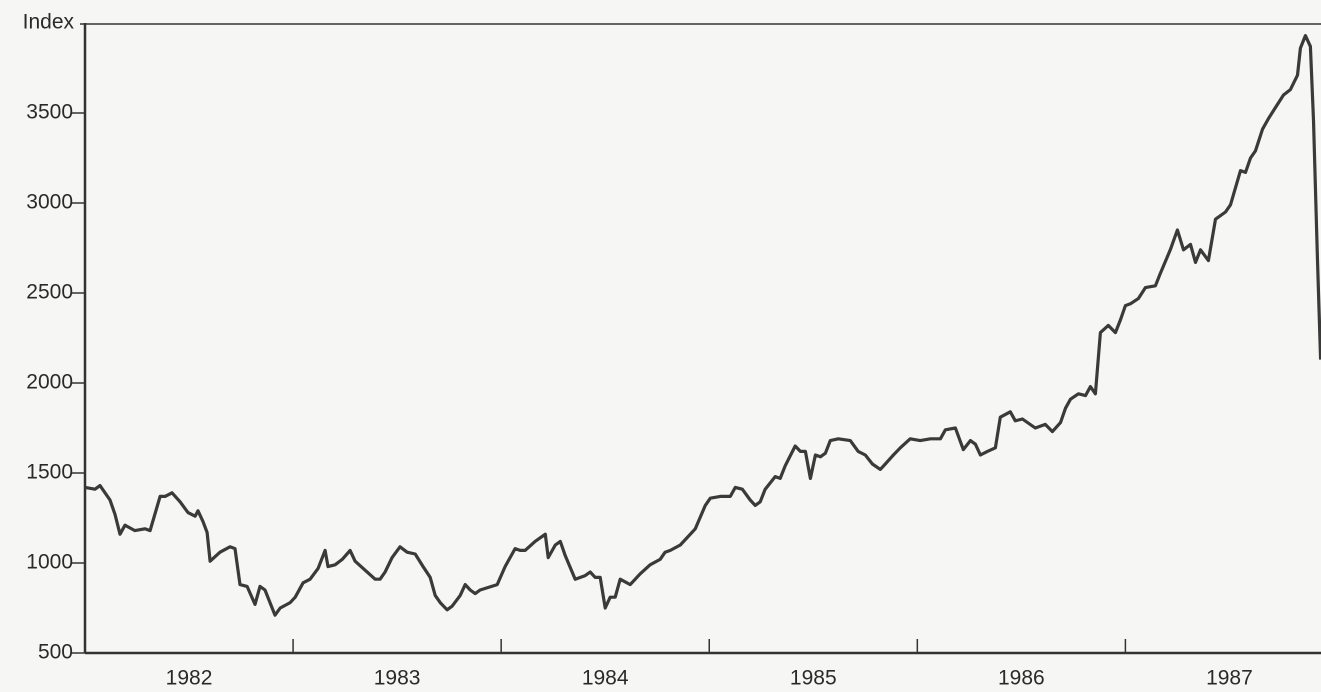  What do you see at coordinates (813, 678) in the screenshot?
I see `x-tick-label: 1985` at bounding box center [813, 678].